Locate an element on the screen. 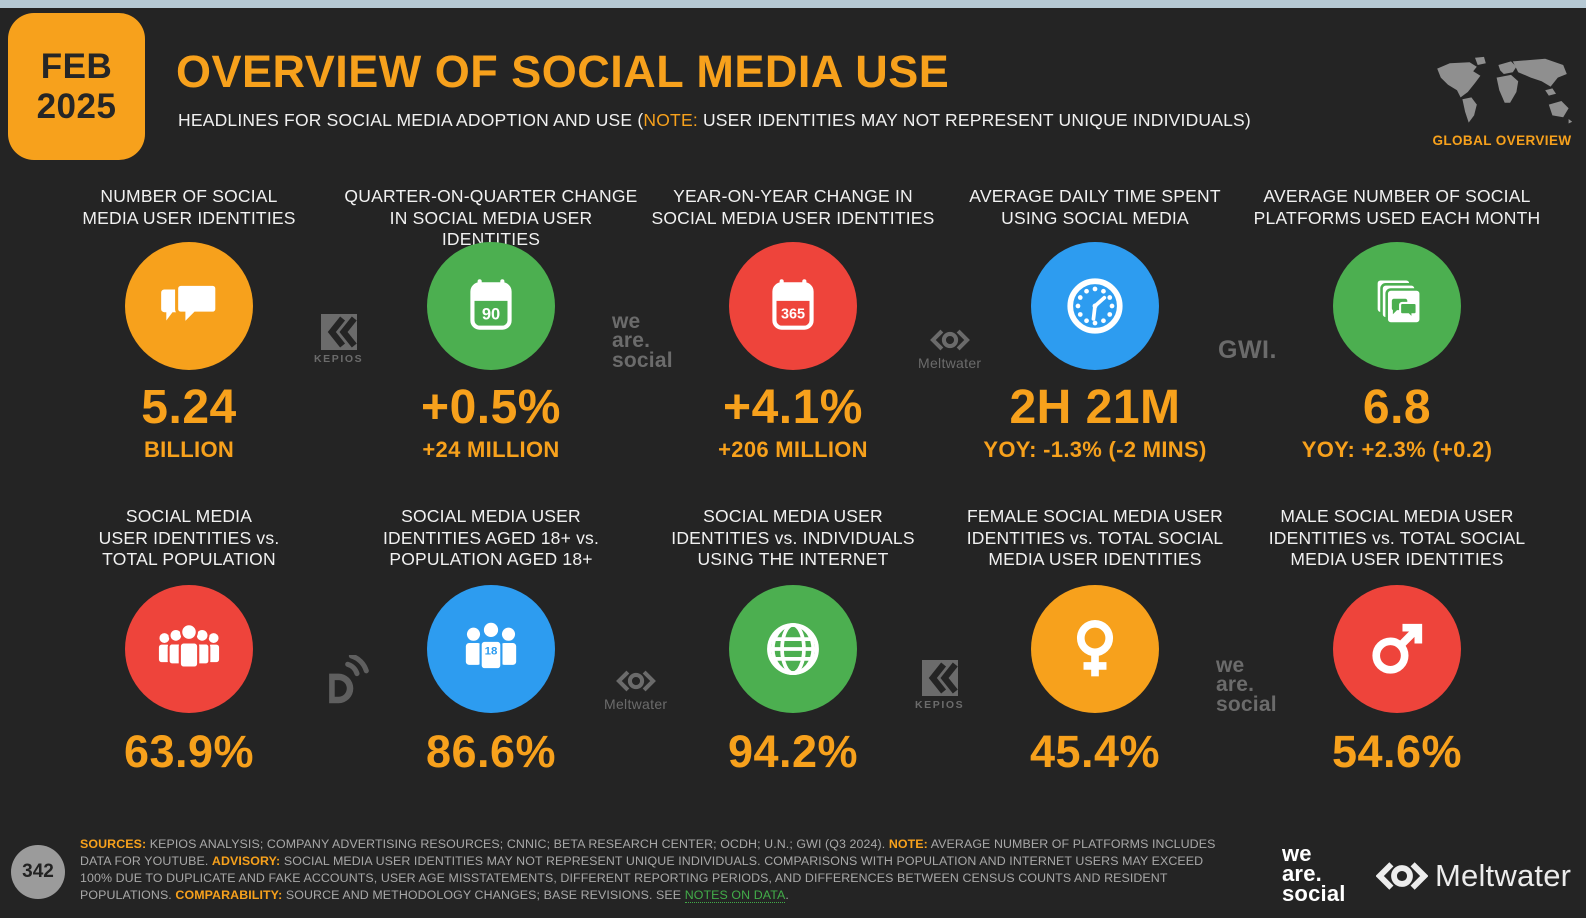 This screenshot has height=918, width=1586. clock-icon is located at coordinates (1095, 306).